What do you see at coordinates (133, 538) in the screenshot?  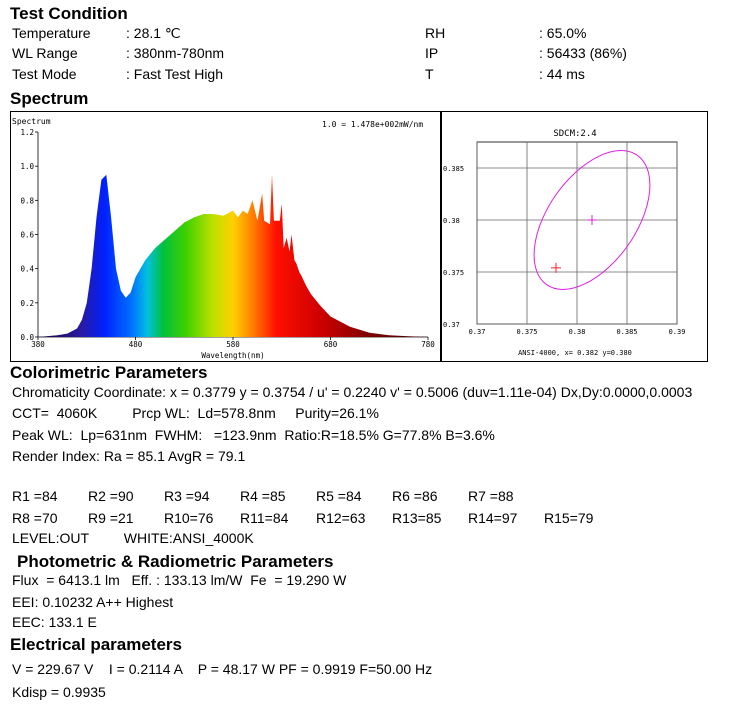 I see `level-line: LEVEL:OUT WHITE:ANSI_4000K` at bounding box center [133, 538].